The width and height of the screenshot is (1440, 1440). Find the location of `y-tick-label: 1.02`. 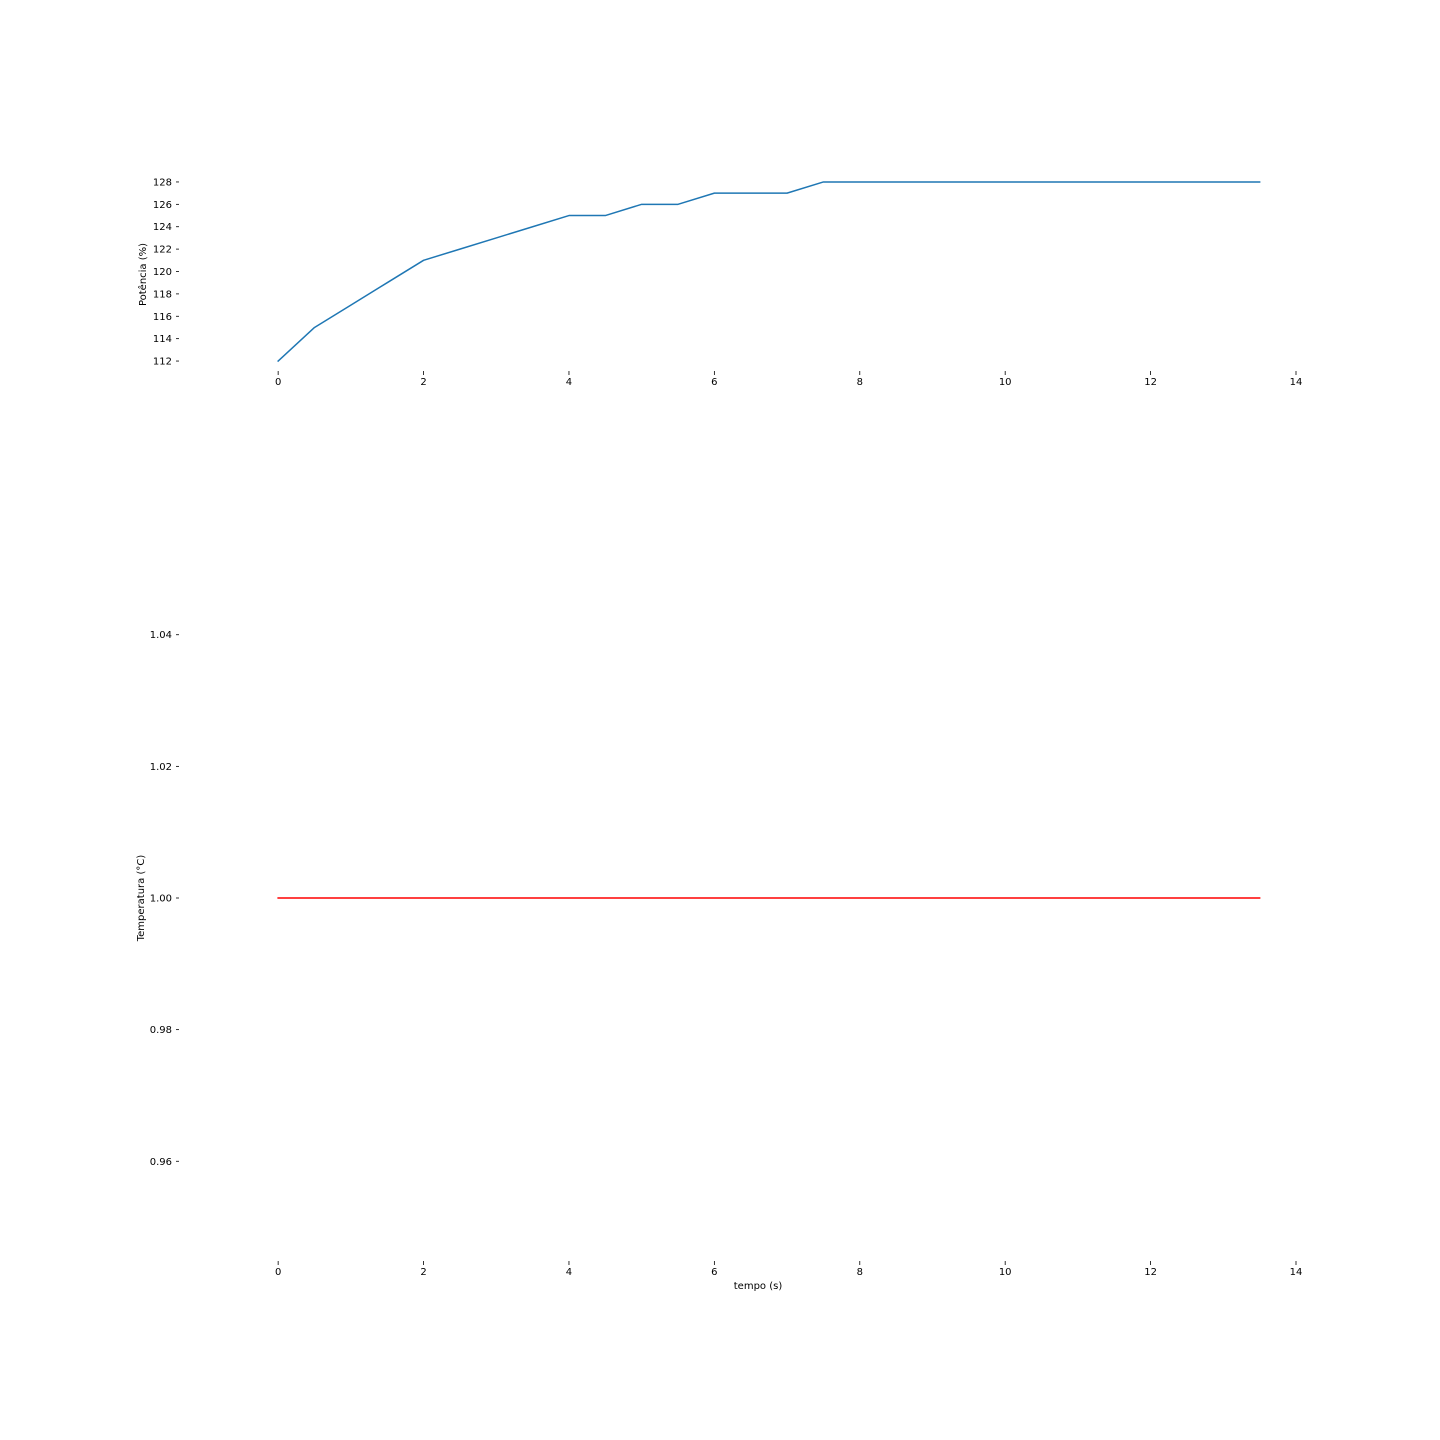

y-tick-label: 1.02 is located at coordinates (161, 767).